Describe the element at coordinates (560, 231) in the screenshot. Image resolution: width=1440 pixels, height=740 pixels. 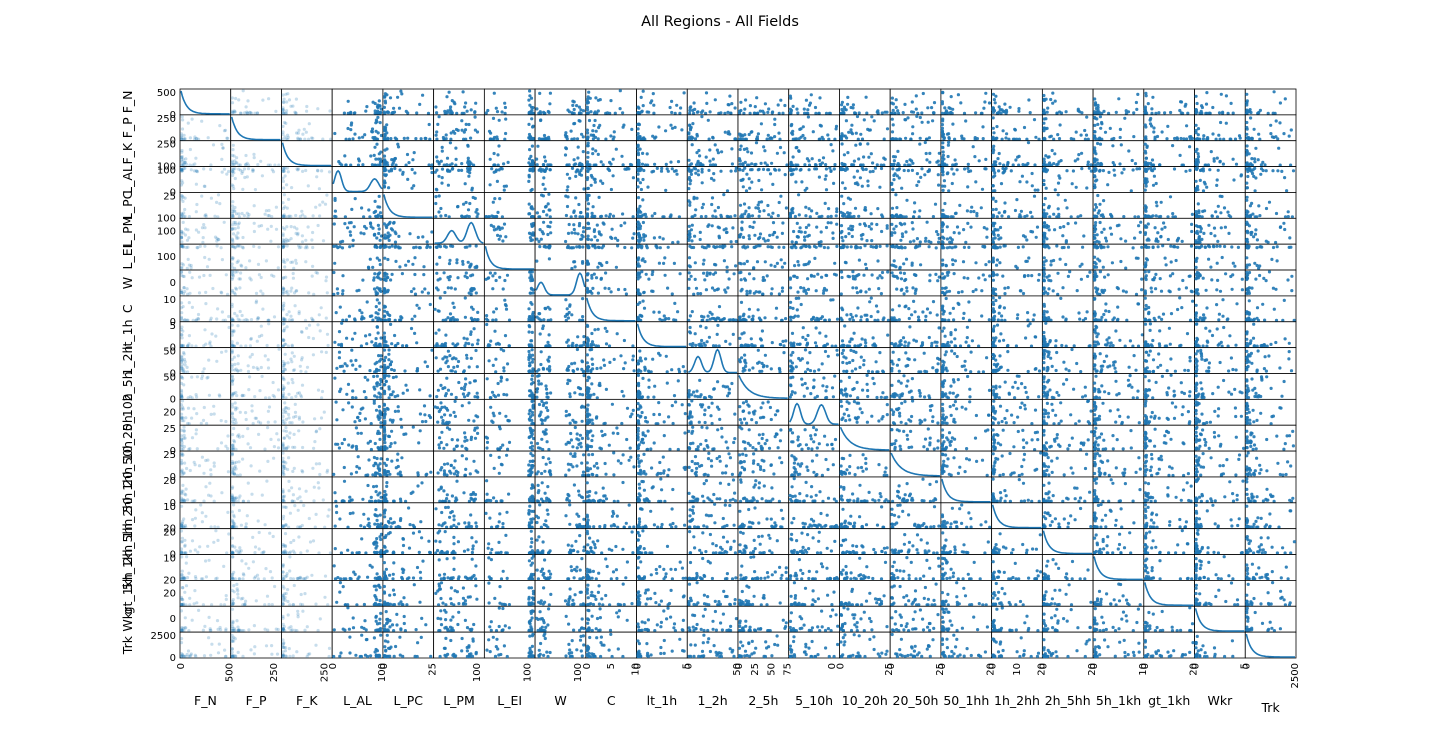
I see `matrix-cell-L_PM-vs-W` at that location.